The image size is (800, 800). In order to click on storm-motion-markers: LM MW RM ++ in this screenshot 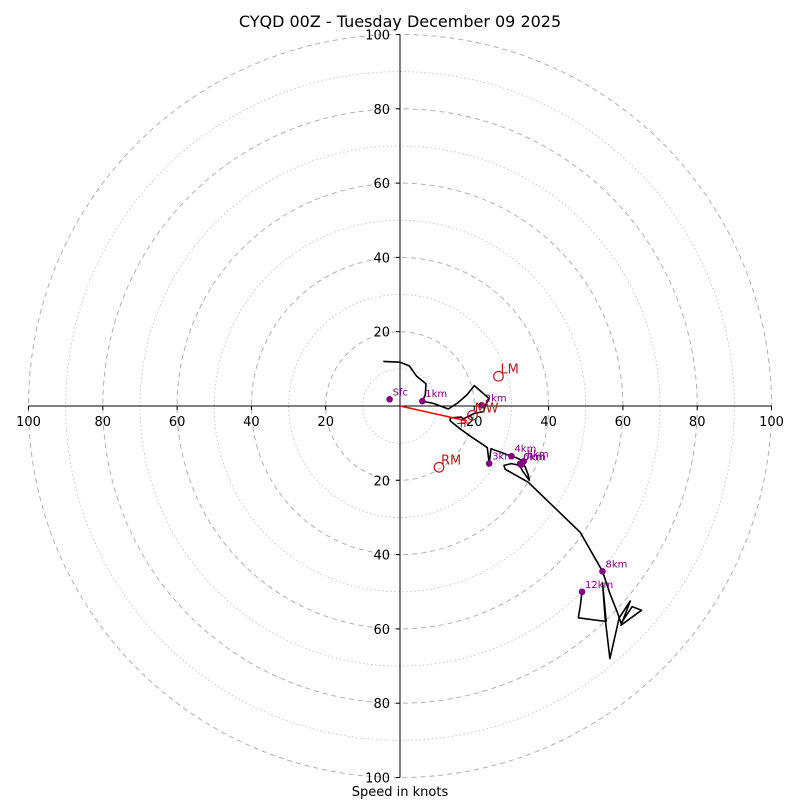, I will do `click(476, 417)`.